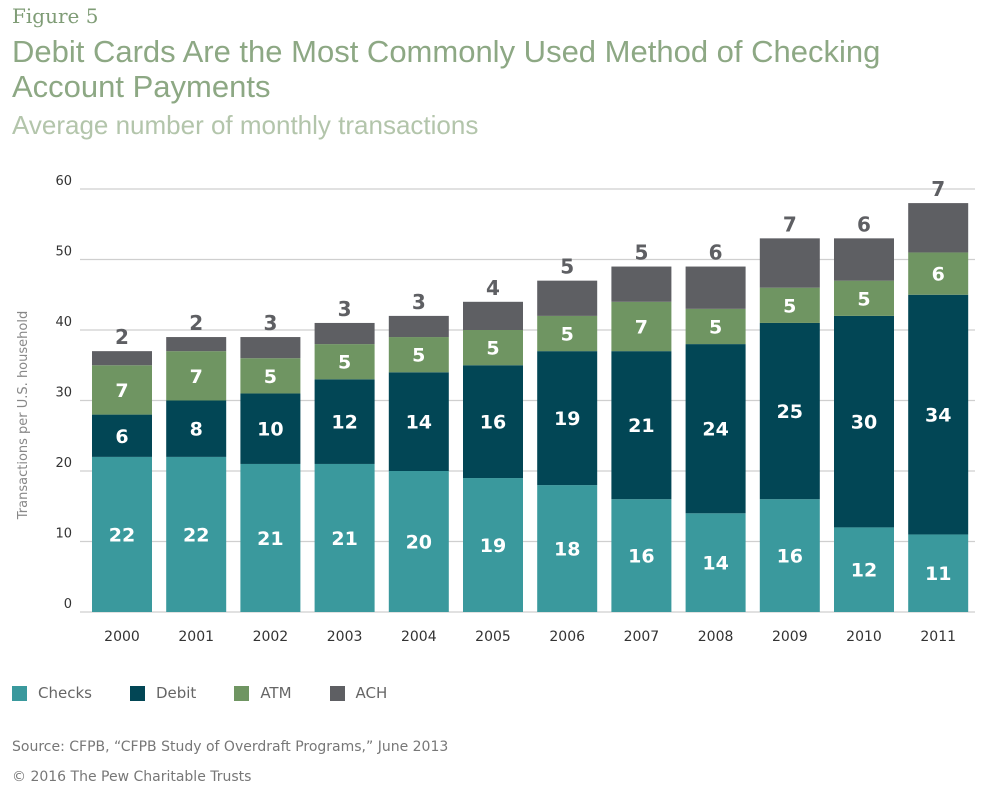  What do you see at coordinates (132, 777) in the screenshot?
I see `copyright: © 2016 The Pew Charitable Trusts` at bounding box center [132, 777].